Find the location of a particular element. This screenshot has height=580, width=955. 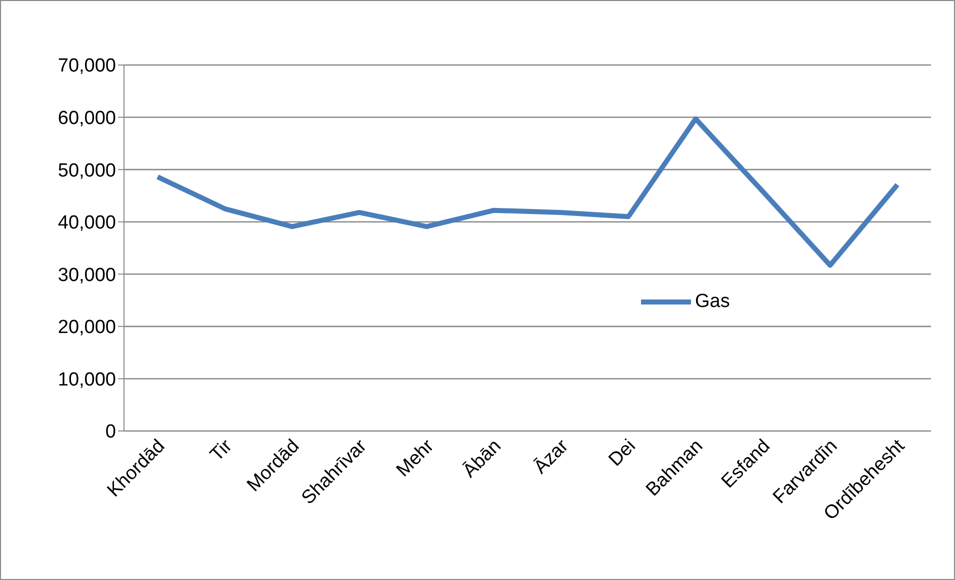

y-tick-label: 20,000 is located at coordinates (87, 327).